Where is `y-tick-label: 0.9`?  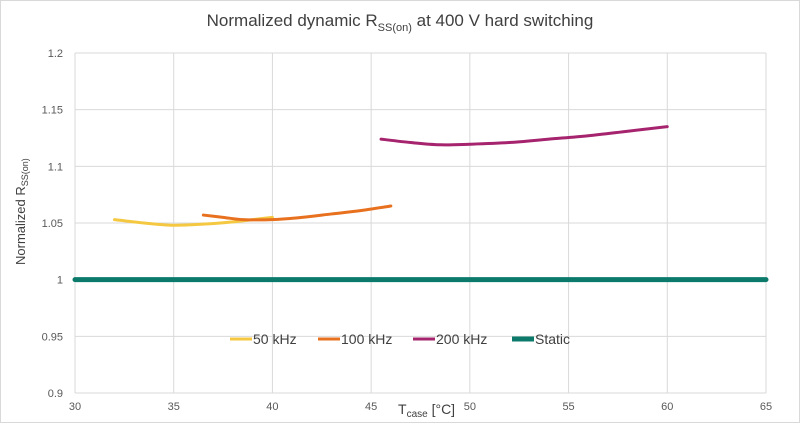
y-tick-label: 0.9 is located at coordinates (55, 394).